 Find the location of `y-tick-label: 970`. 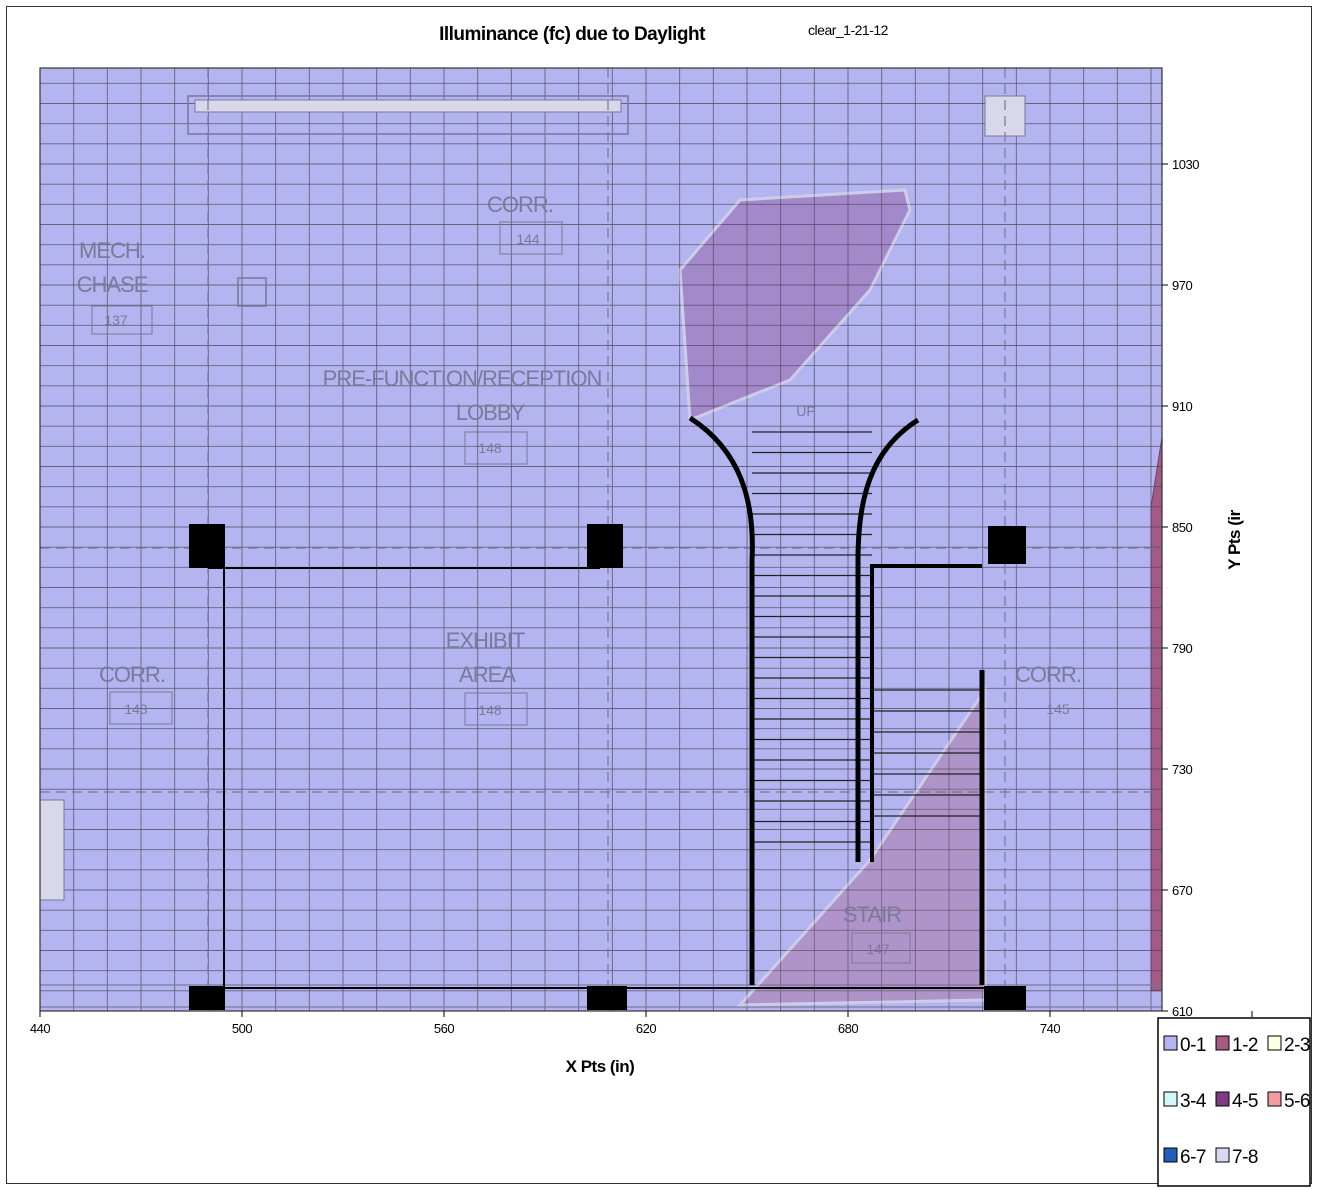

y-tick-label: 970 is located at coordinates (1182, 285).